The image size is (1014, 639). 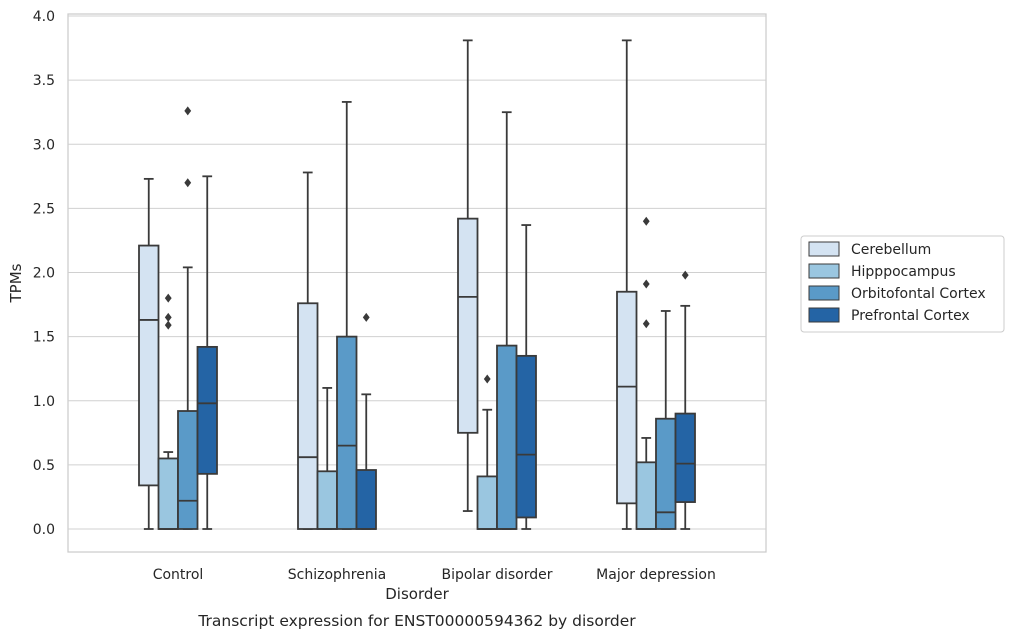 What do you see at coordinates (44, 530) in the screenshot?
I see `y-tick-label: 0.0` at bounding box center [44, 530].